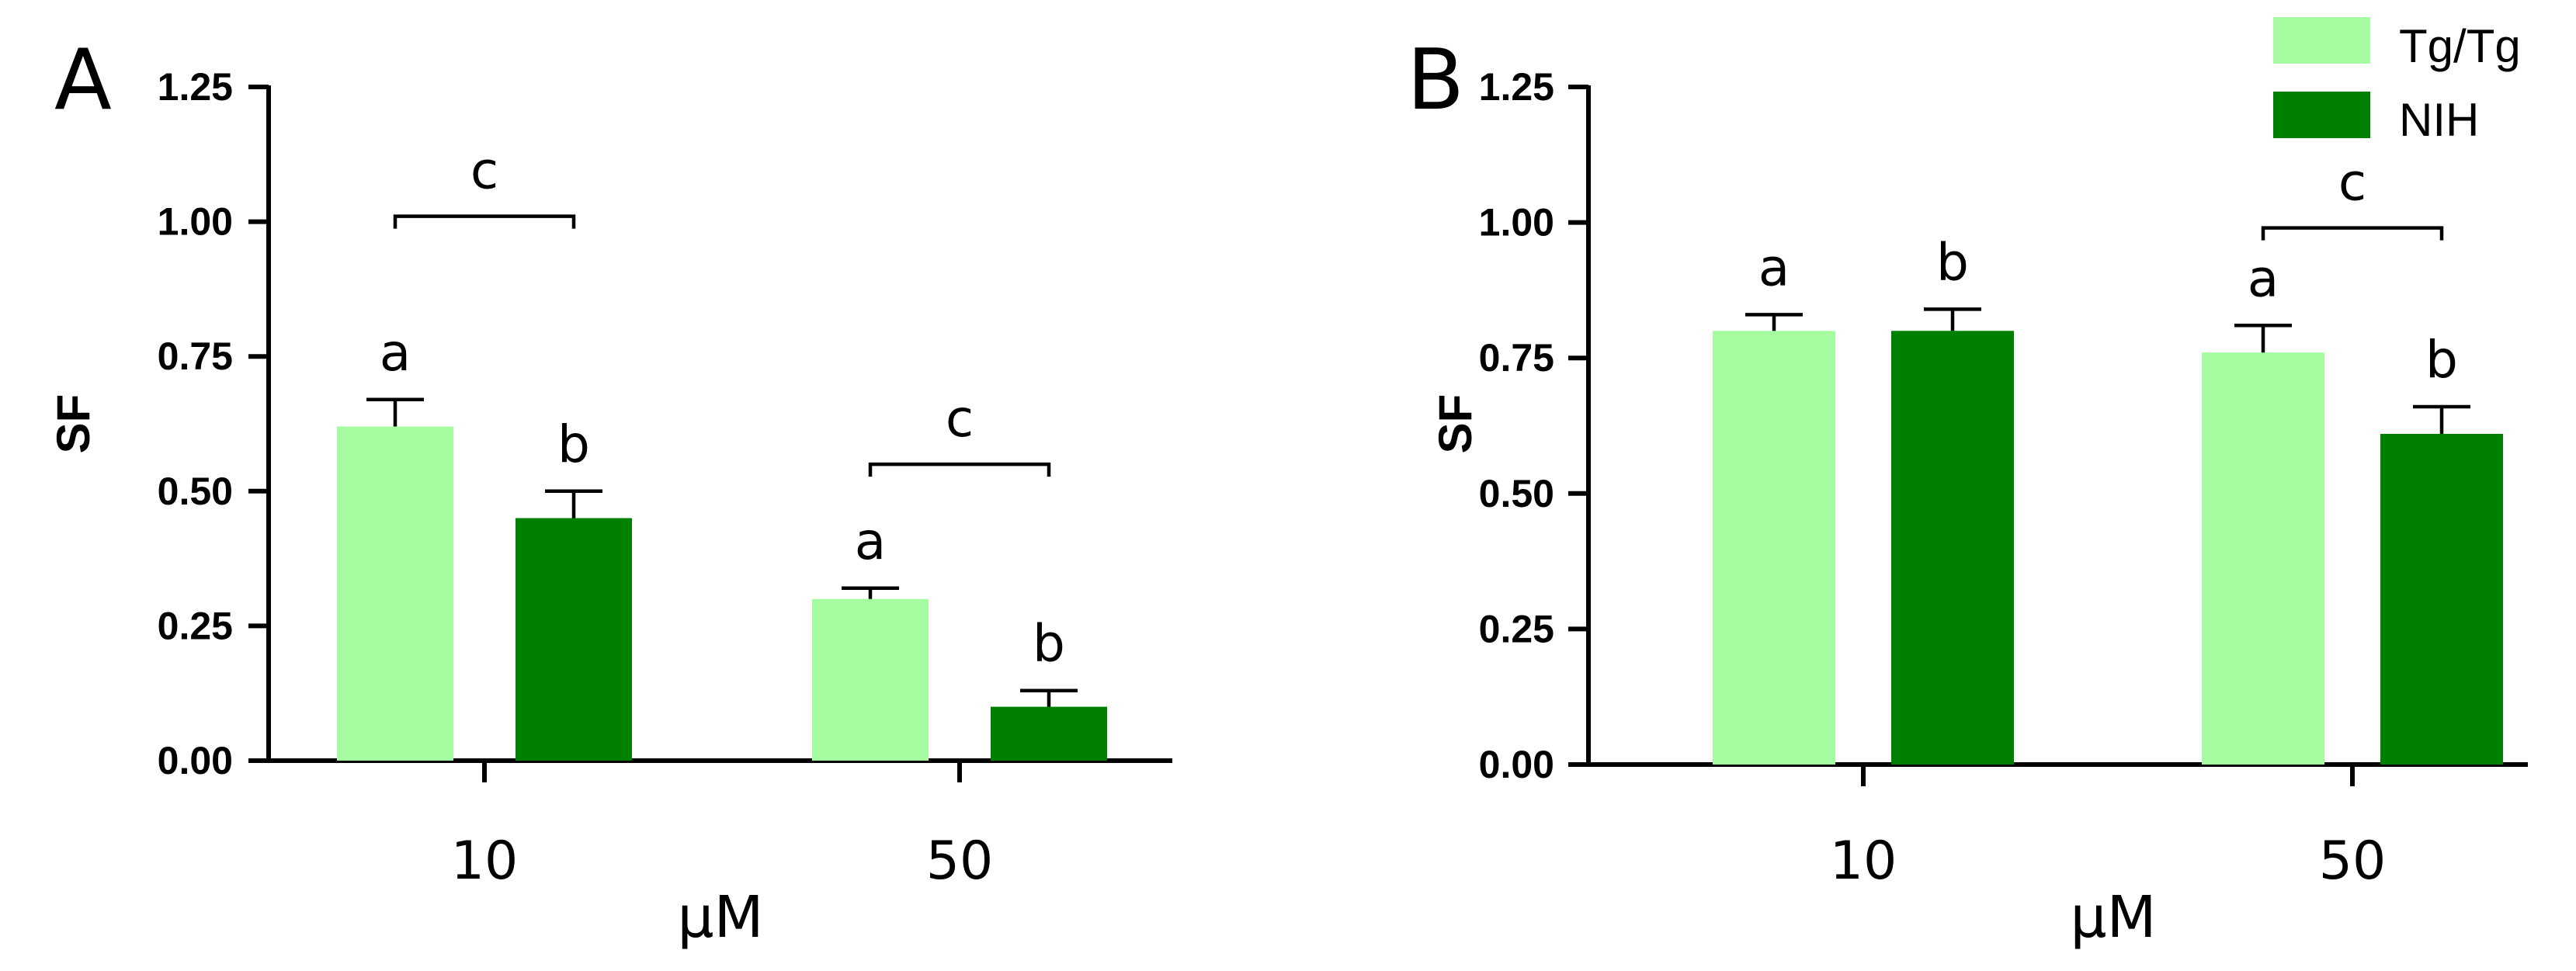 This screenshot has width=2576, height=971. I want to click on legend-label: Tg/Tg, so click(2460, 46).